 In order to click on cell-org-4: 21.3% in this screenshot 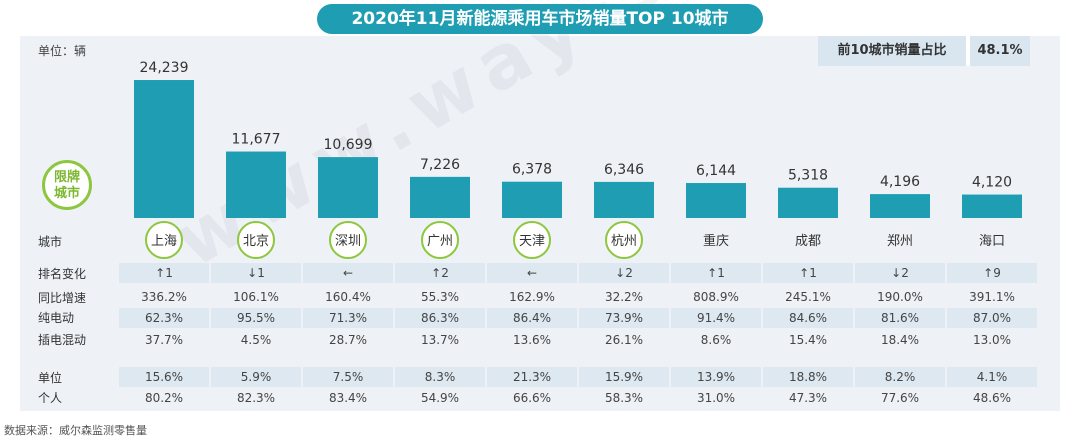, I will do `click(532, 377)`.